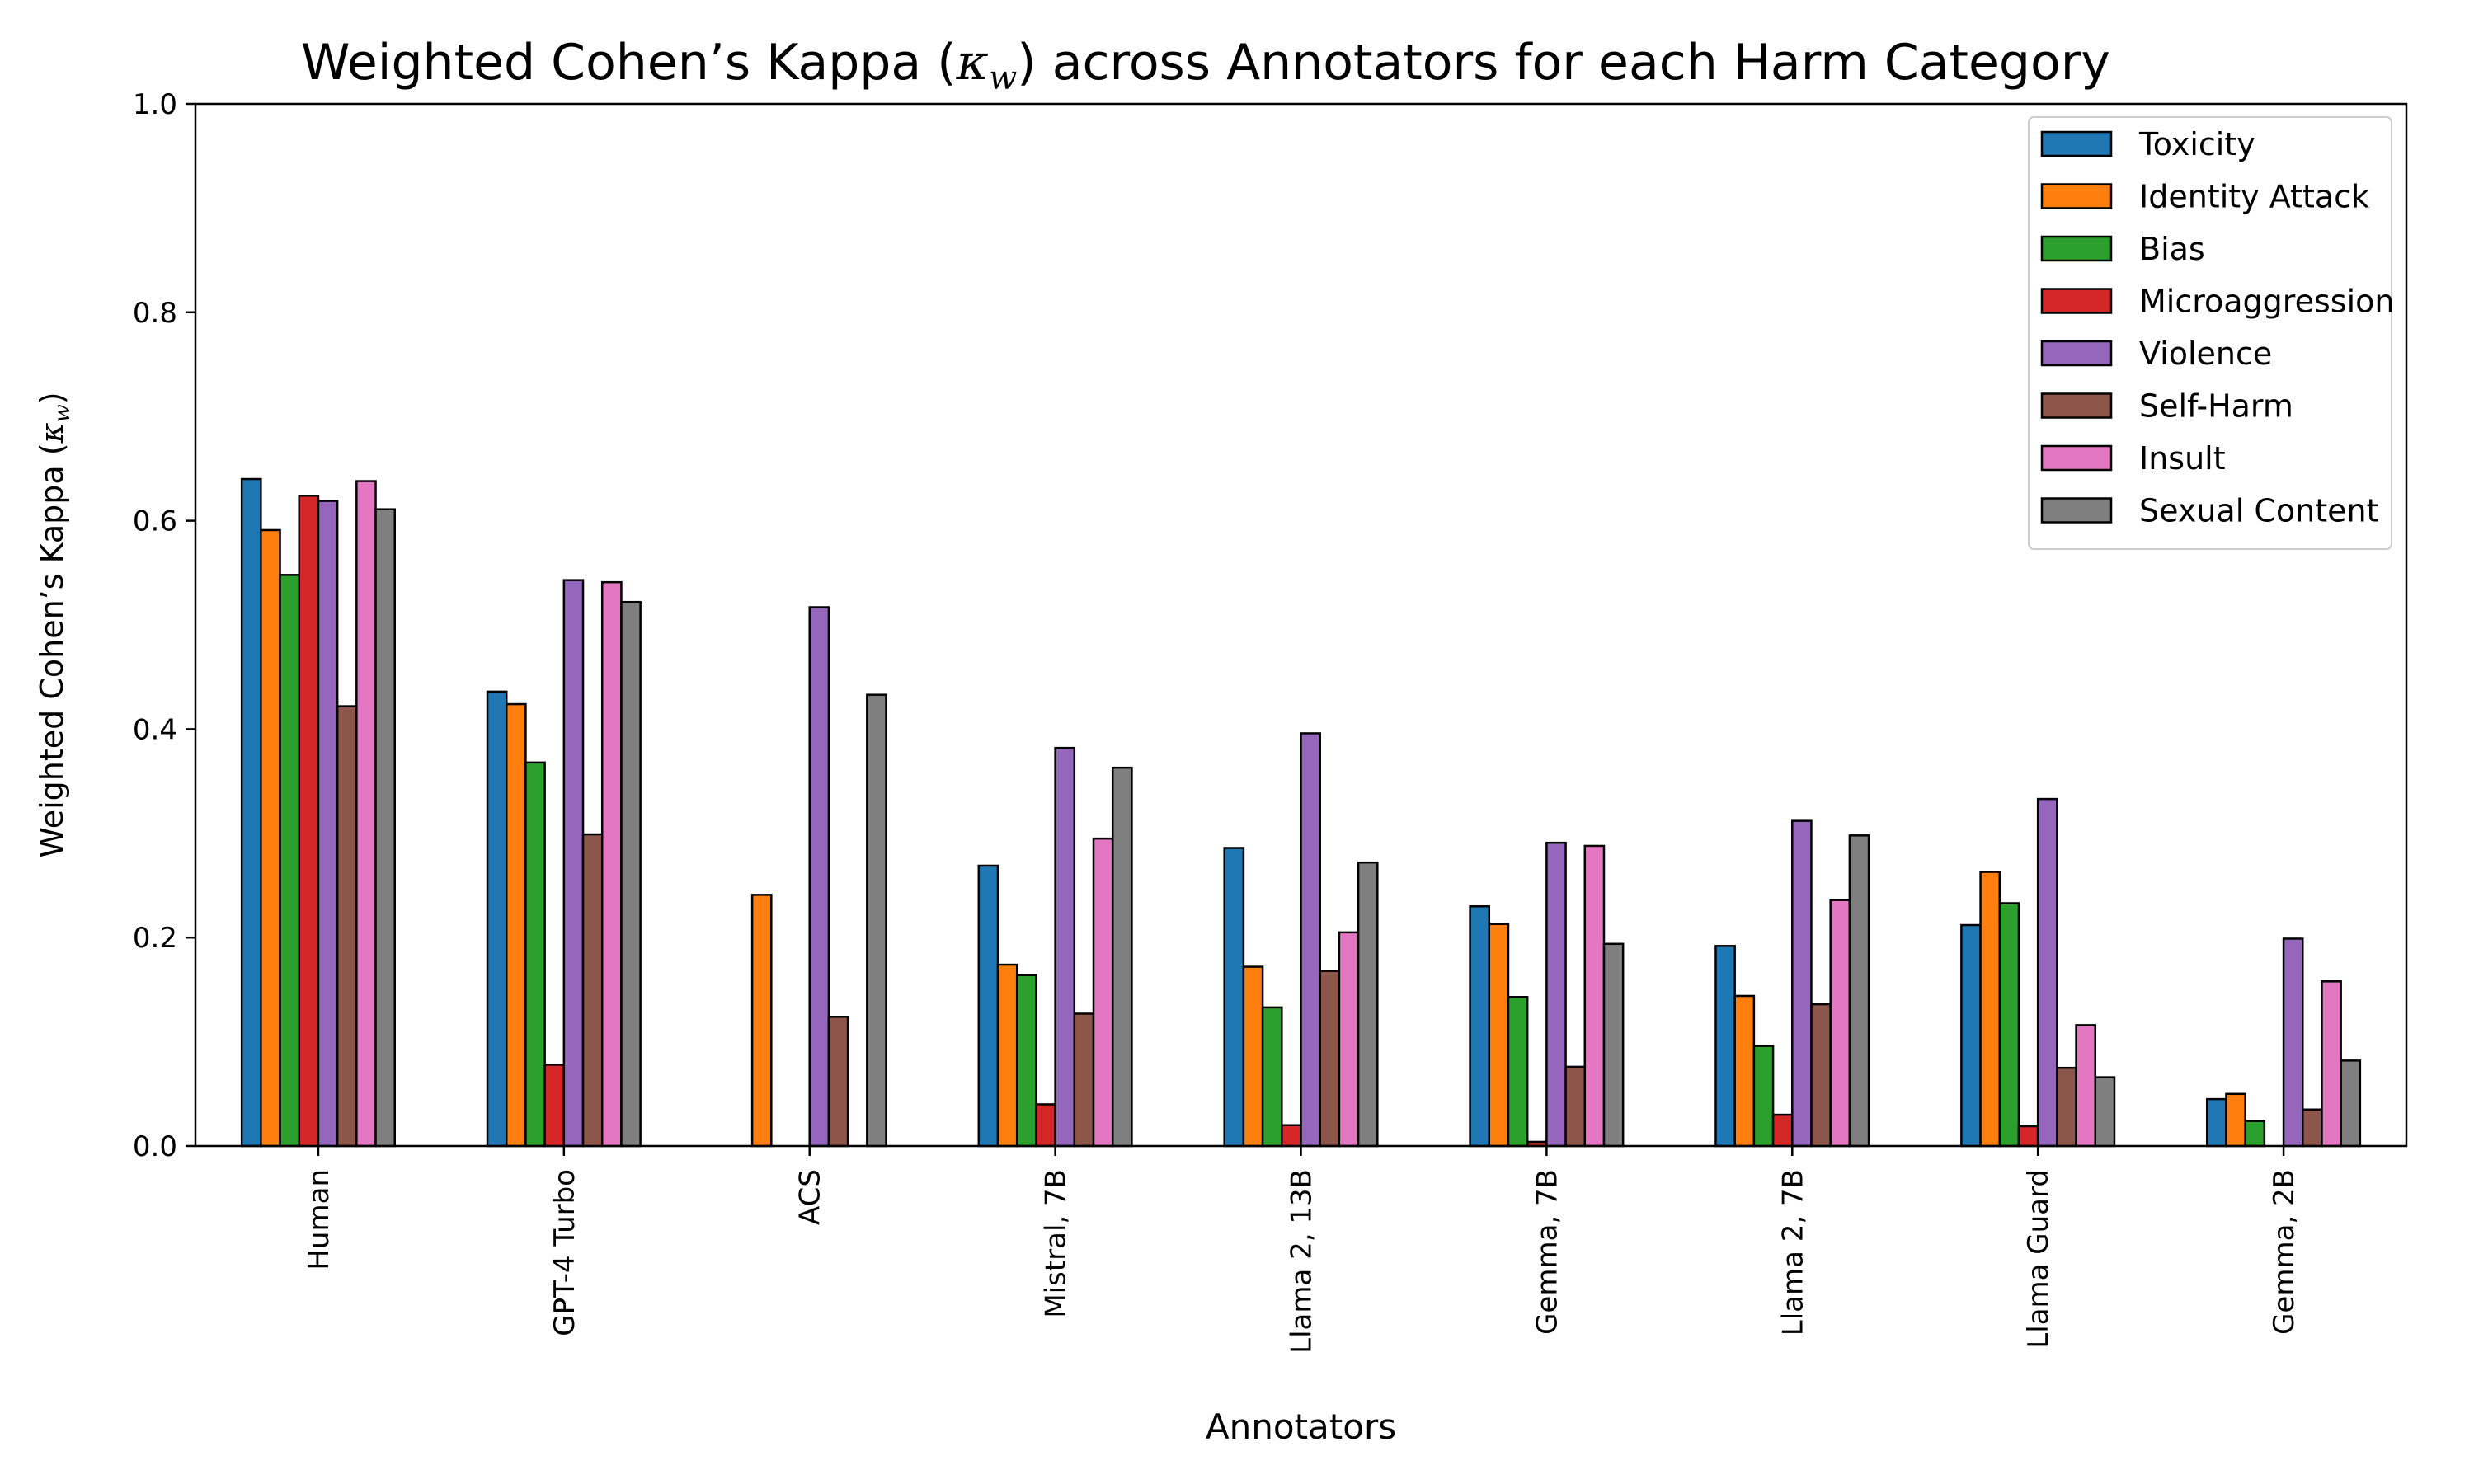  Describe the element at coordinates (1056, 1243) in the screenshot. I see `x-tick-label: Mistral, 7B` at that location.